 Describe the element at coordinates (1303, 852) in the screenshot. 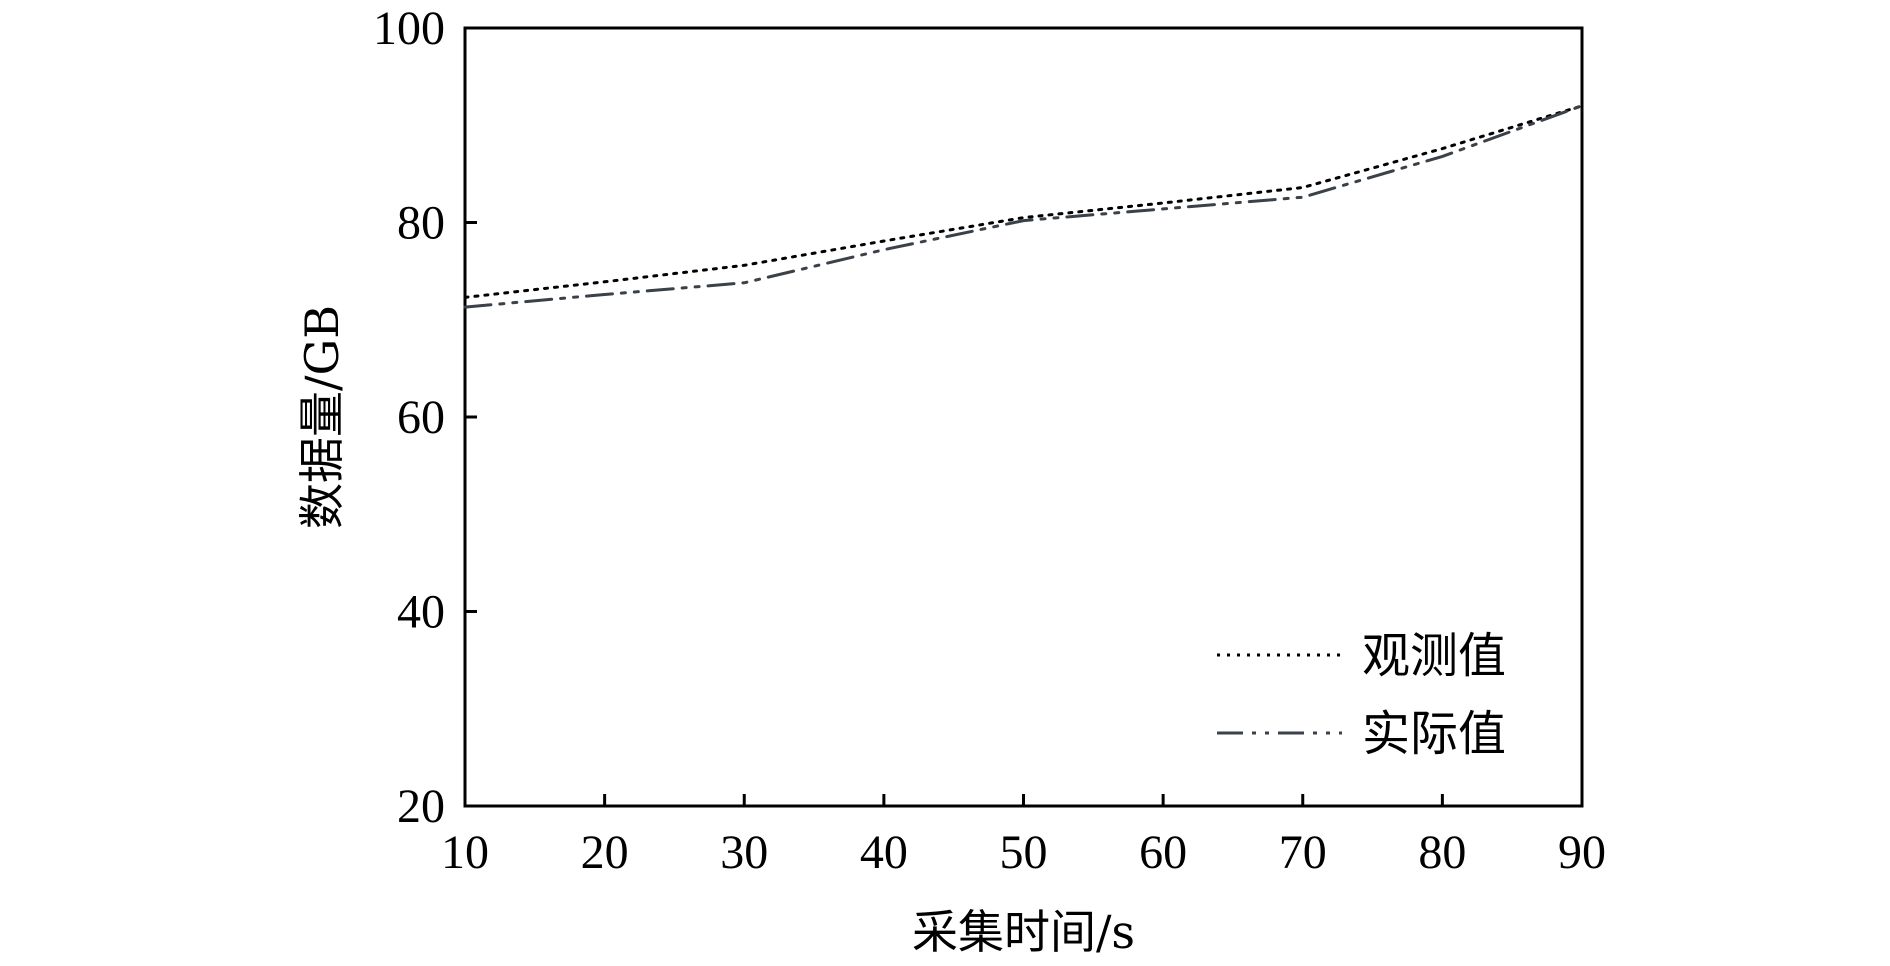

I see `x-tick-label: 70` at that location.